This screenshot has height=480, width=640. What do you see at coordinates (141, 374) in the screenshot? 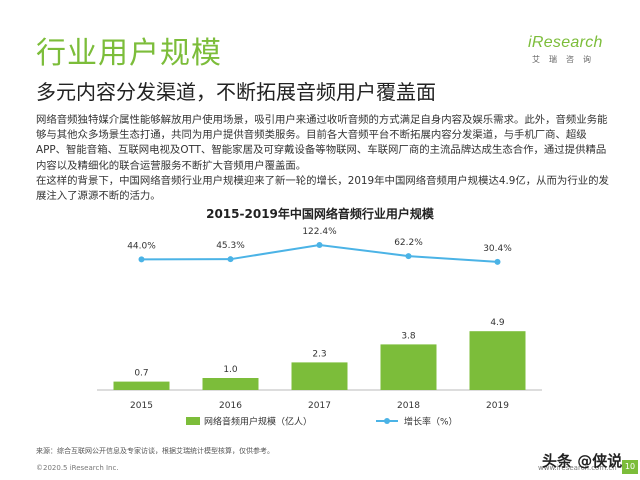
I see `bar-label-2015: 0.7` at bounding box center [141, 374].